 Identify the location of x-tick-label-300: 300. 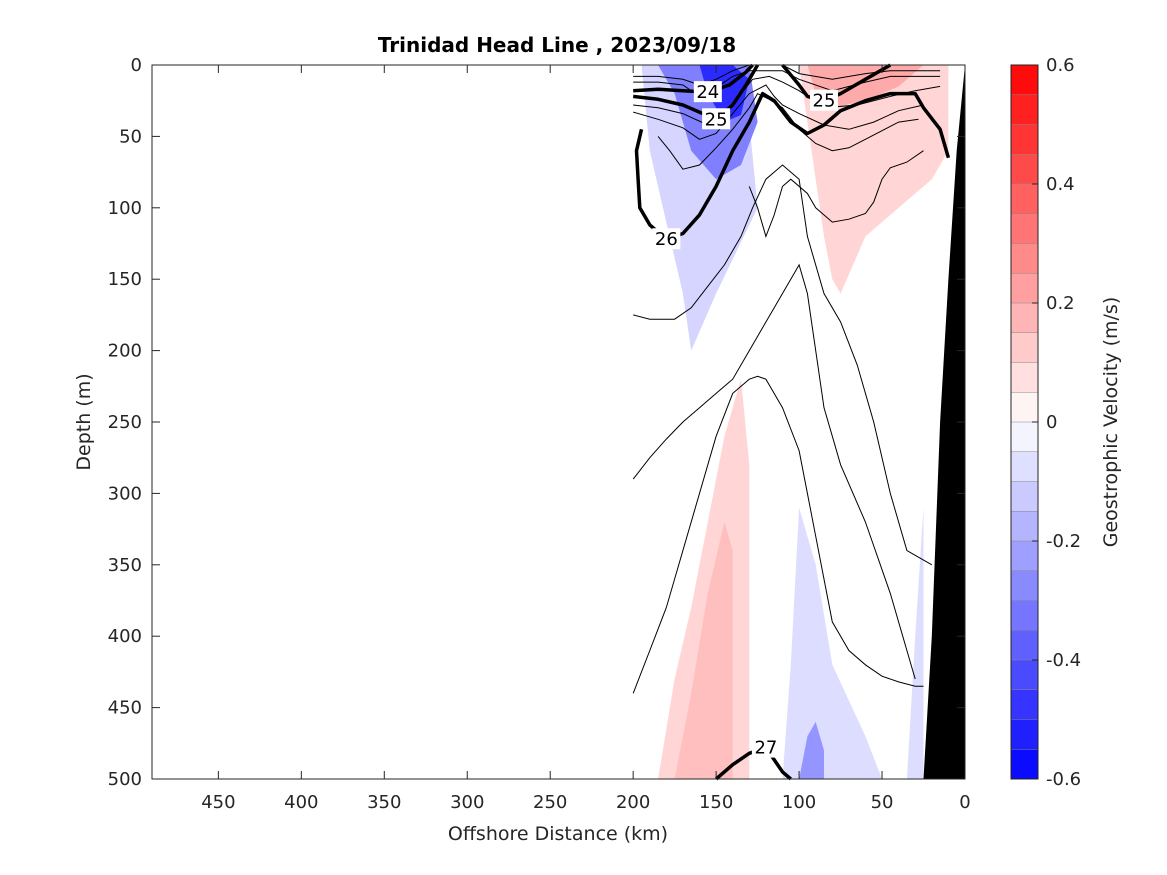
(467, 802).